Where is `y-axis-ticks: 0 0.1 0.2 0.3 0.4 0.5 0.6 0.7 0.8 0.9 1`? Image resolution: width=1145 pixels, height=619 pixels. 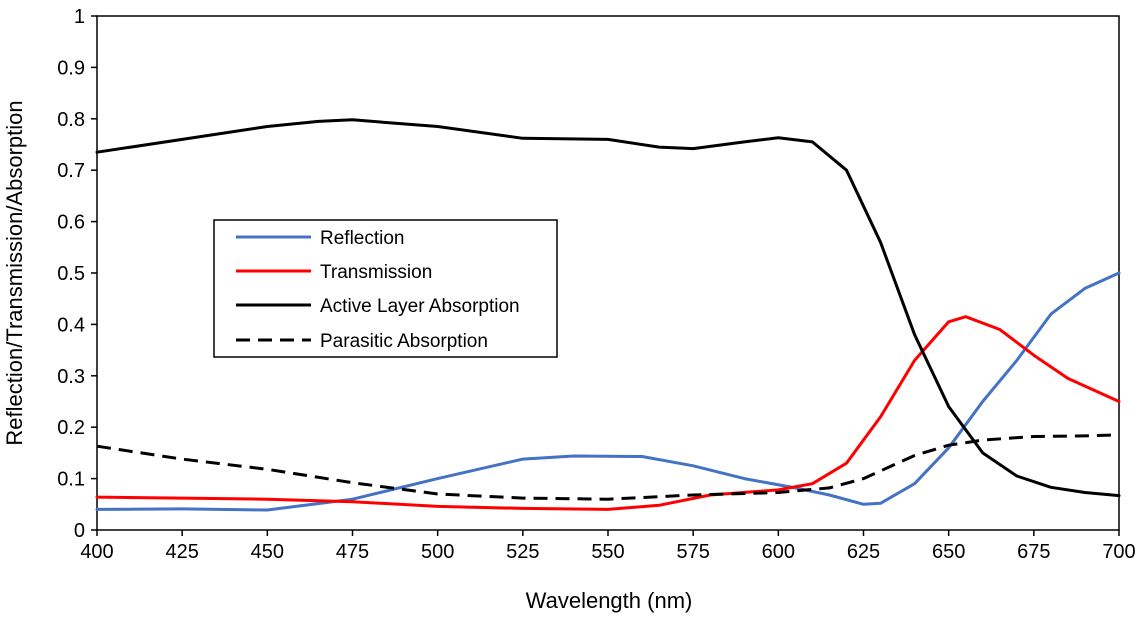
y-axis-ticks: 0 0.1 0.2 0.3 0.4 0.5 0.6 0.7 0.8 0.9 1 is located at coordinates (77, 274).